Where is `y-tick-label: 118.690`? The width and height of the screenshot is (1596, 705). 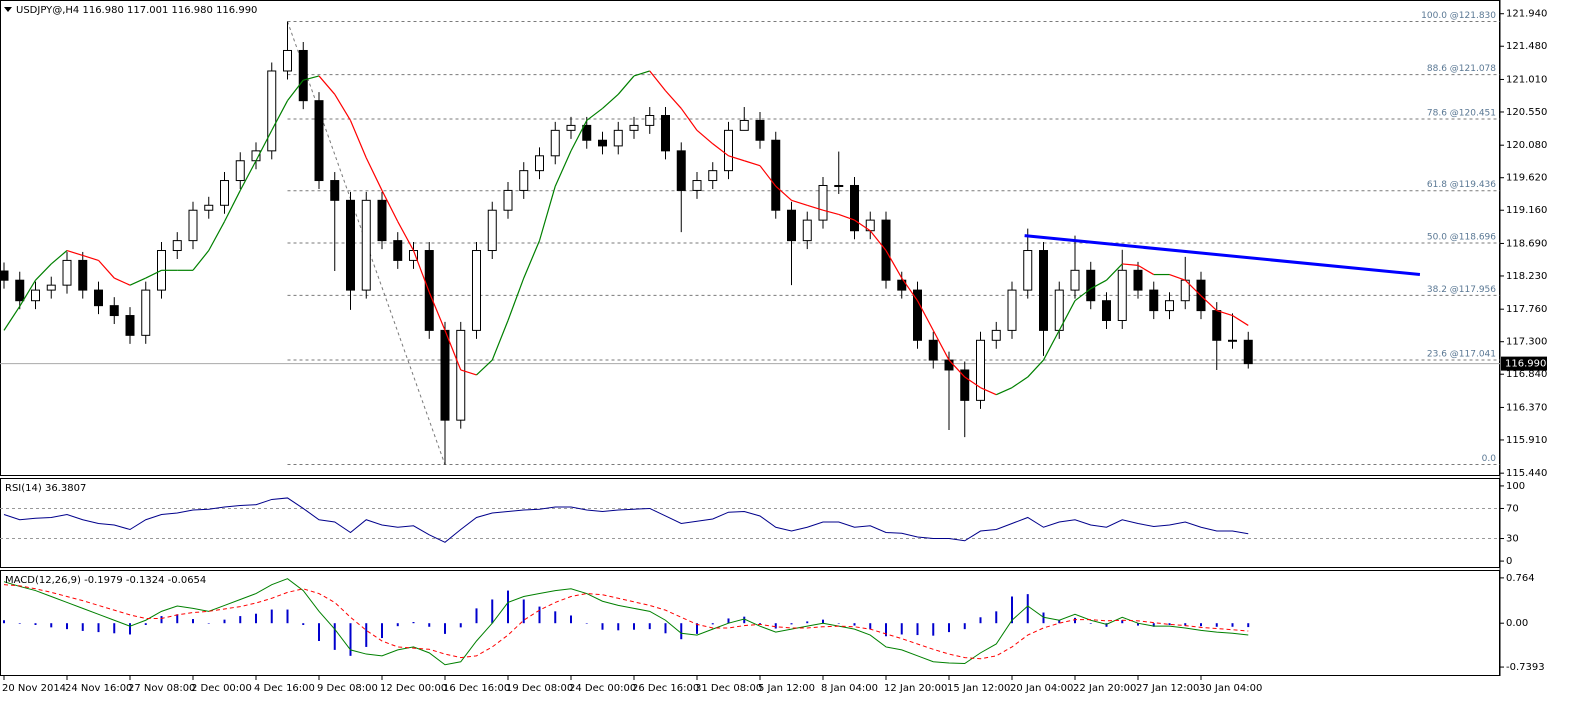 y-tick-label: 118.690 is located at coordinates (1526, 243).